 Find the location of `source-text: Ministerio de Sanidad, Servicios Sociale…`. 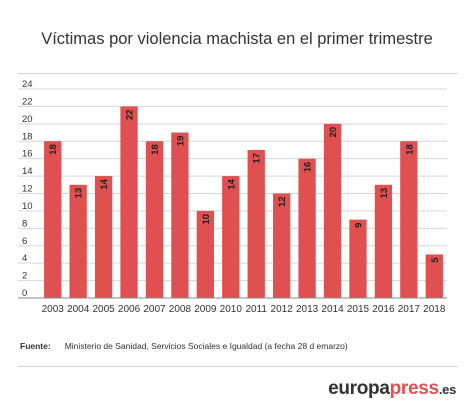

source-text: Ministerio de Sanidad, Servicios Sociale… is located at coordinates (206, 346).